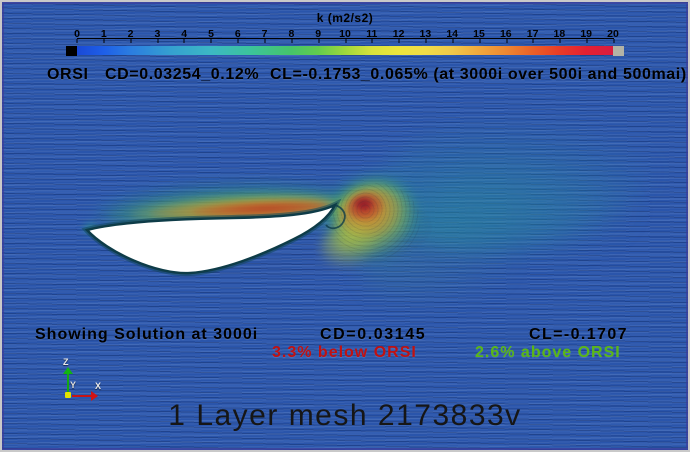 The height and width of the screenshot is (452, 690). Describe the element at coordinates (318, 33) in the screenshot. I see `colorbar-tick-label: 9` at that location.